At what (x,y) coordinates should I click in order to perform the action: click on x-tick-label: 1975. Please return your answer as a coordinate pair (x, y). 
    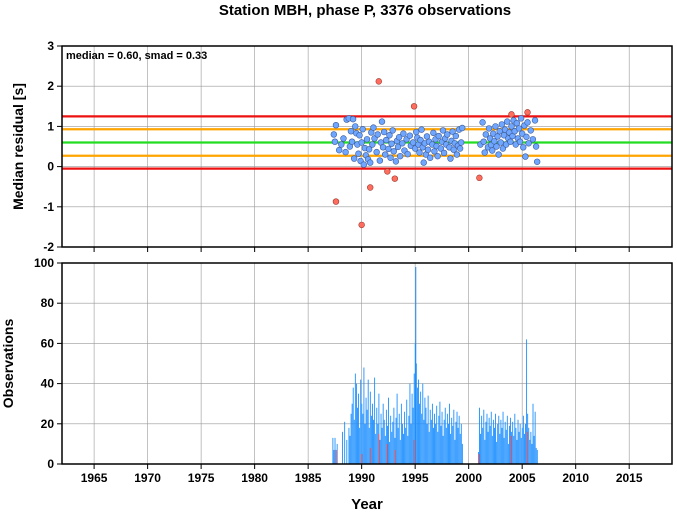
    Looking at the image, I should click on (201, 478).